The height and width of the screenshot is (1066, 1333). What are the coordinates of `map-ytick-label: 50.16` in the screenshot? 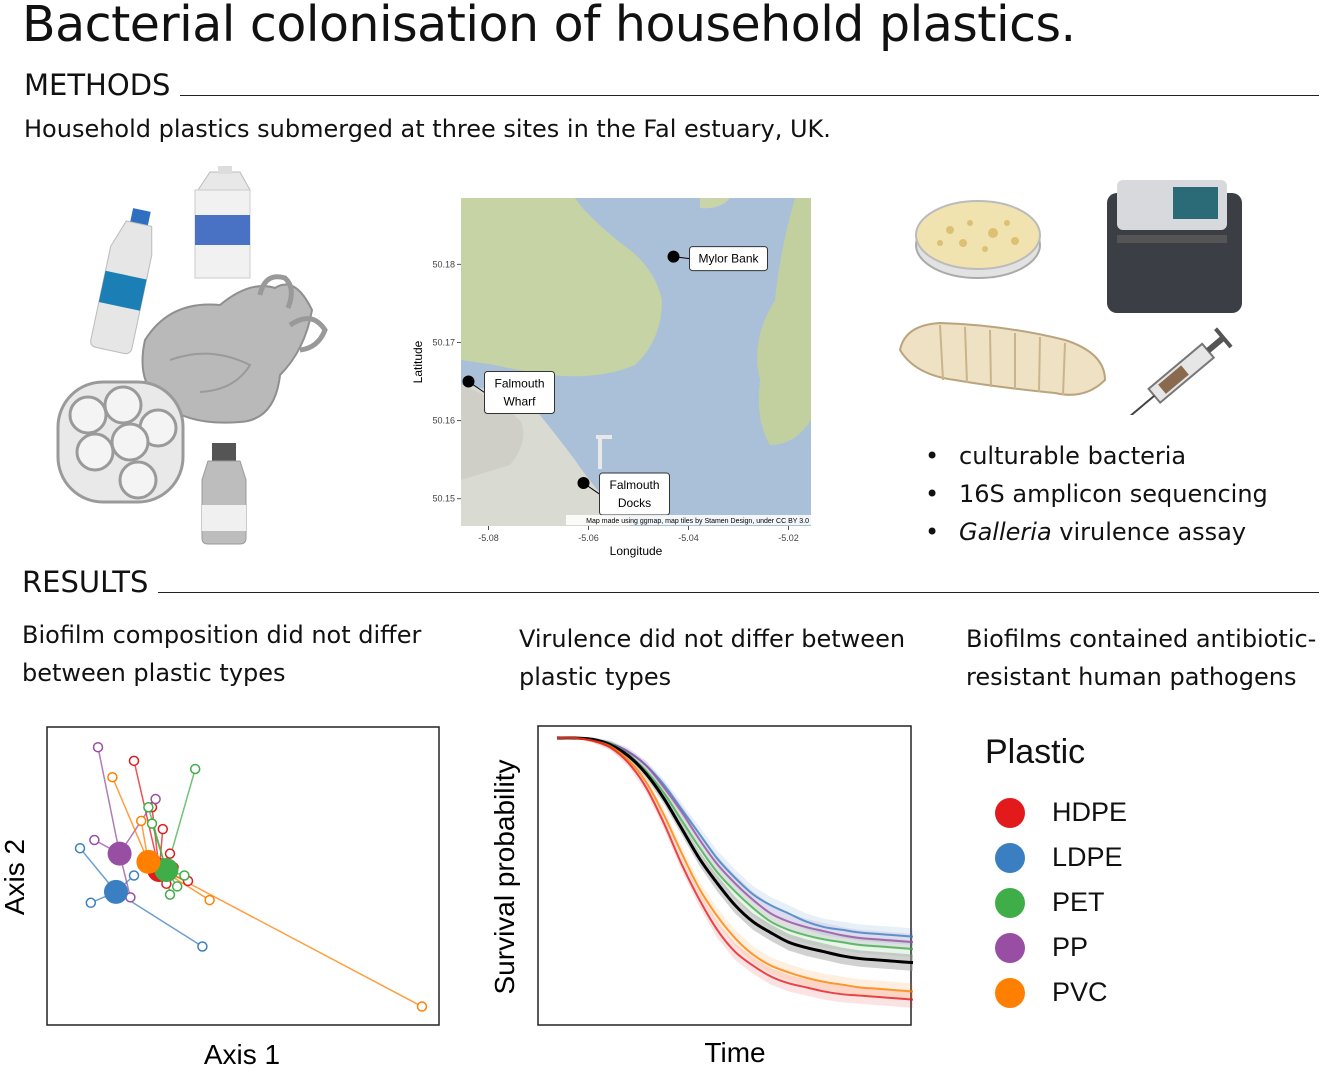 It's located at (443, 421).